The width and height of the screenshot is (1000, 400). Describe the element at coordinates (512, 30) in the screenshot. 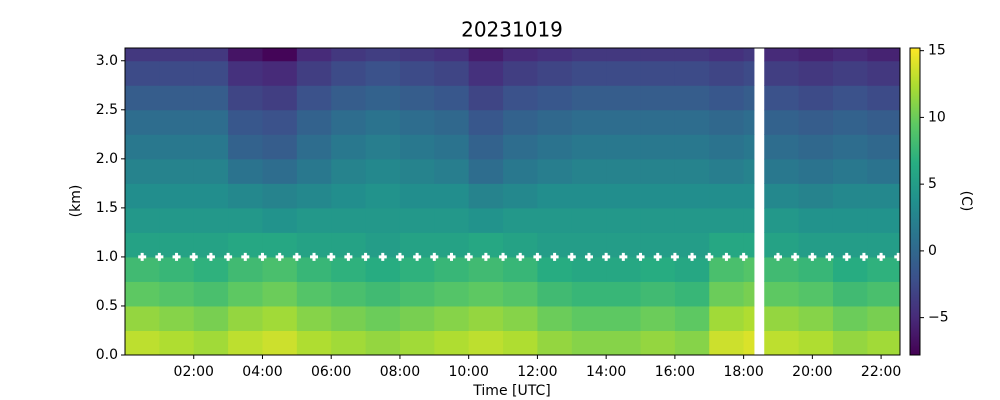

I see `chart-title: 20231019` at that location.